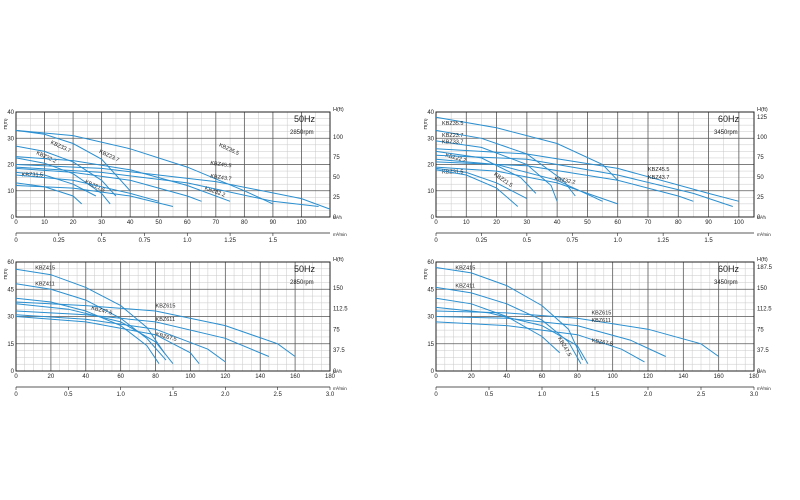 This screenshot has height=500, width=800. Describe the element at coordinates (595, 395) in the screenshot. I see `x2-tick-label: 1.5` at that location.